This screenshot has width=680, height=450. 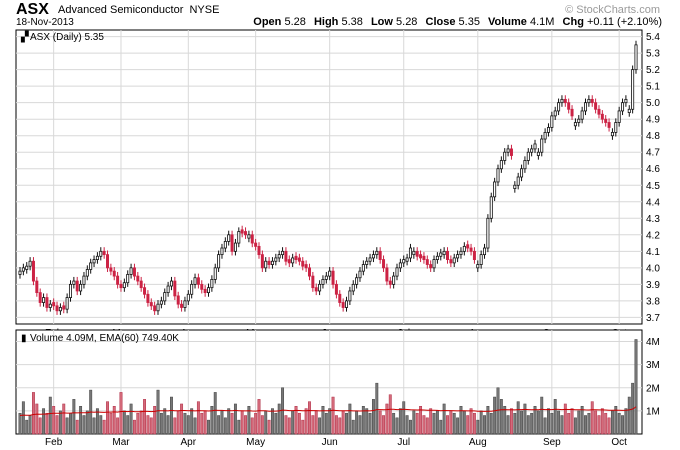 What do you see at coordinates (32, 9) in the screenshot?
I see `ticker-symbol: ASX` at bounding box center [32, 9].